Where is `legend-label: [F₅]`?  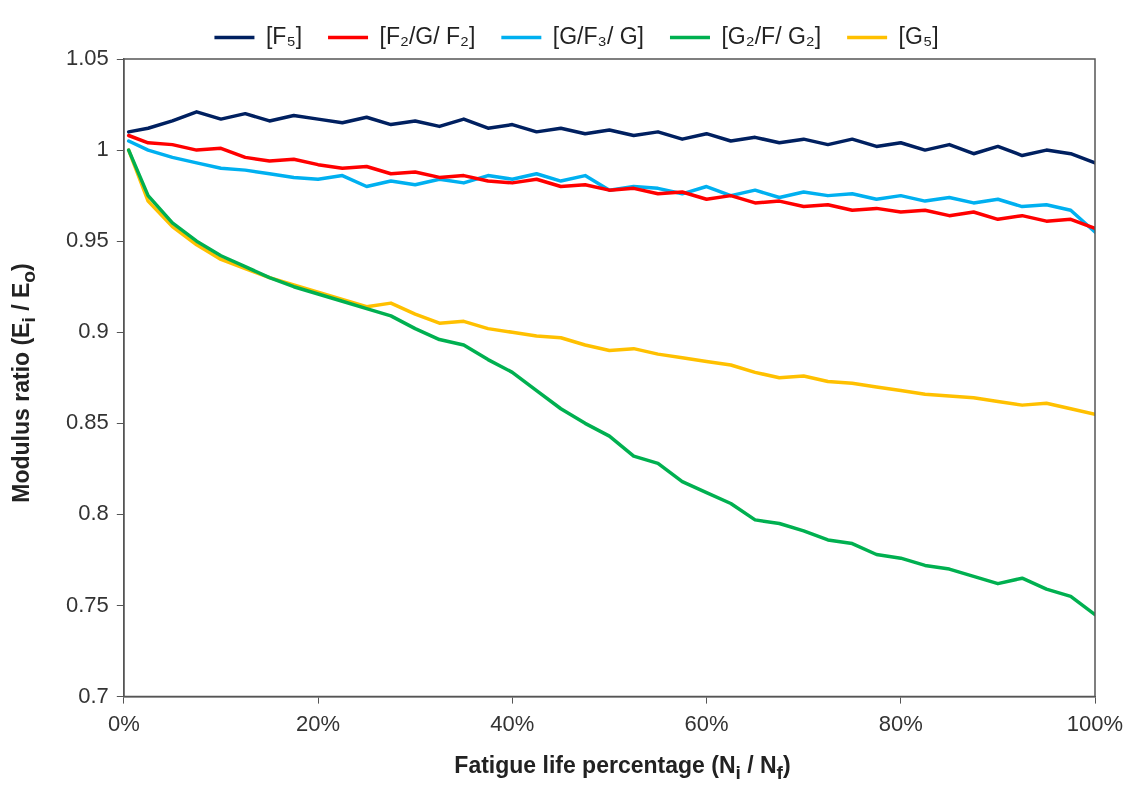 legend-label: [F₅] is located at coordinates (284, 35).